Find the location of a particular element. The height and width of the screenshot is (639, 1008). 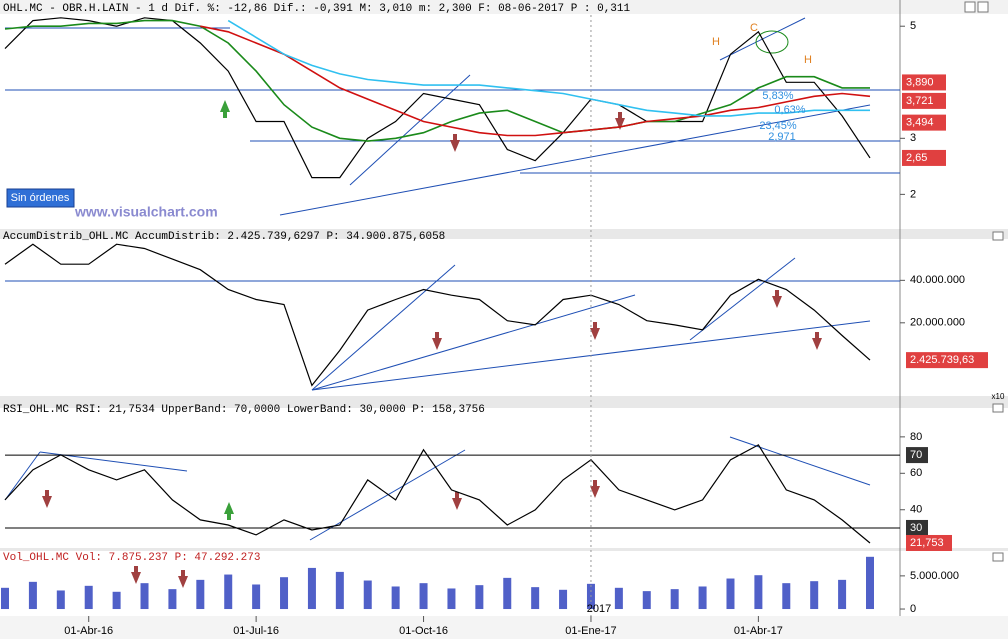

y-tick-label: 40 is located at coordinates (916, 510).